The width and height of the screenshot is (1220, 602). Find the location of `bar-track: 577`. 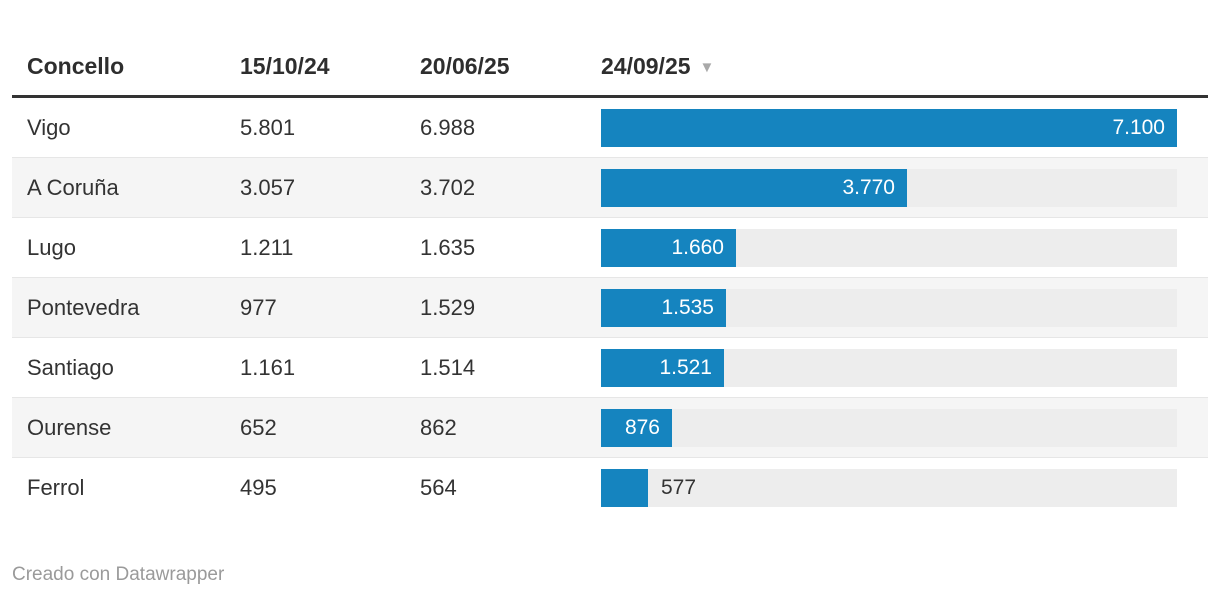

bar-track: 577 is located at coordinates (889, 488).